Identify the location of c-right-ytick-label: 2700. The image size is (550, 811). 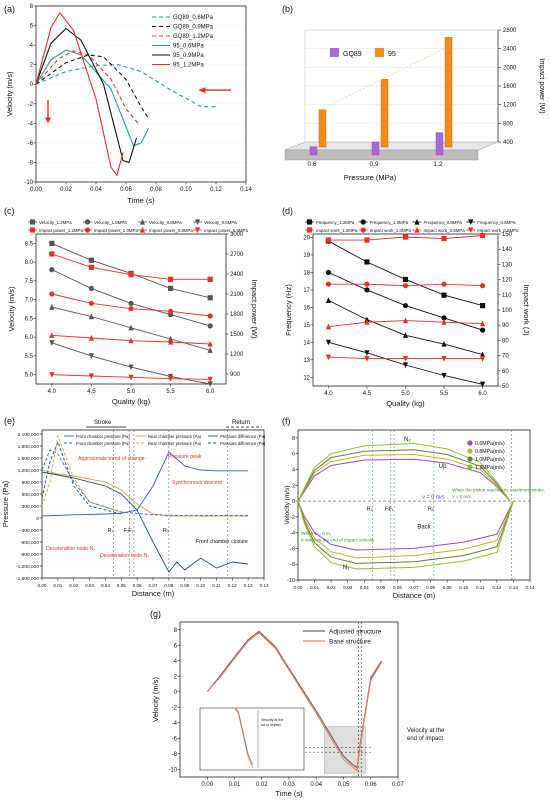
(237, 255).